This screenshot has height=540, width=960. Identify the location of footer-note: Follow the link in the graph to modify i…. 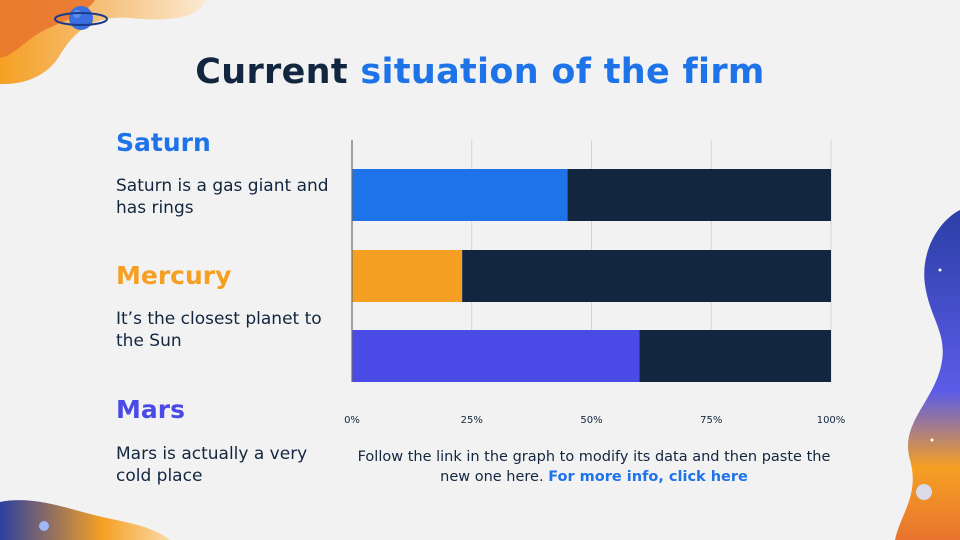
(594, 467).